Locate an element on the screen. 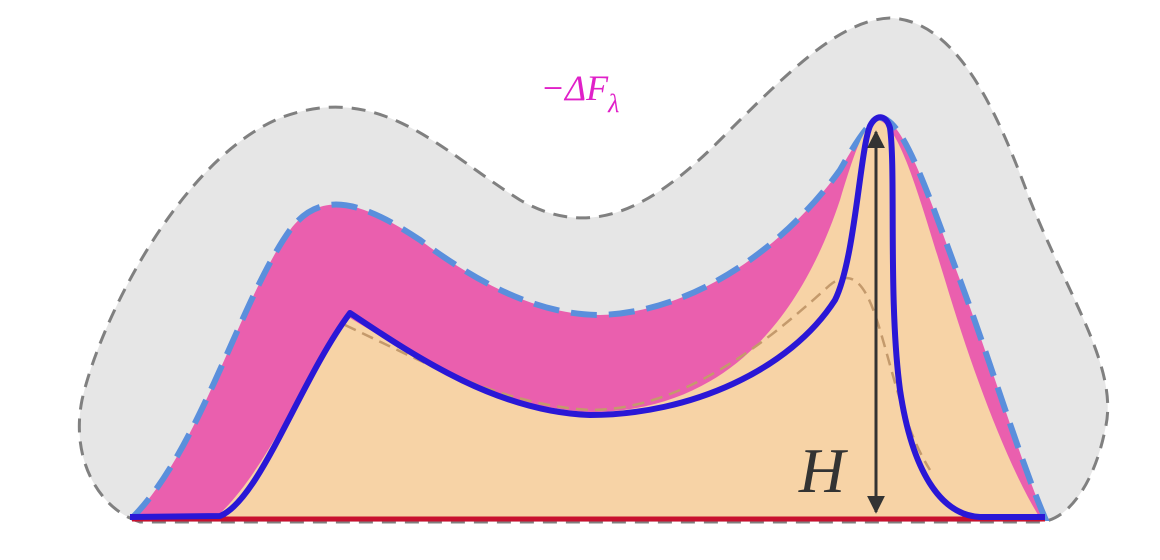  height-label: H is located at coordinates (823, 470).